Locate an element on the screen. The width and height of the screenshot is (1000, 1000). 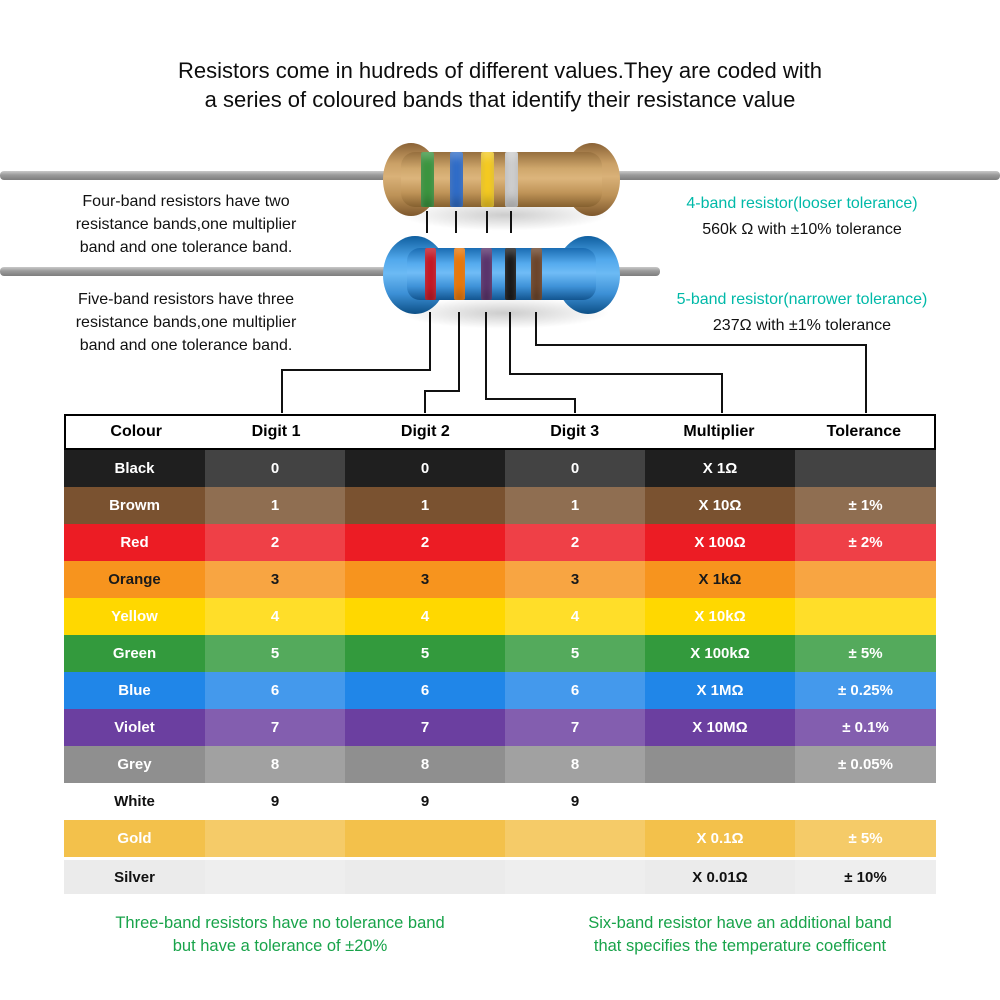
table-row-grey: Grey 8 8 8 ± 0.05% is located at coordinates (500, 764).